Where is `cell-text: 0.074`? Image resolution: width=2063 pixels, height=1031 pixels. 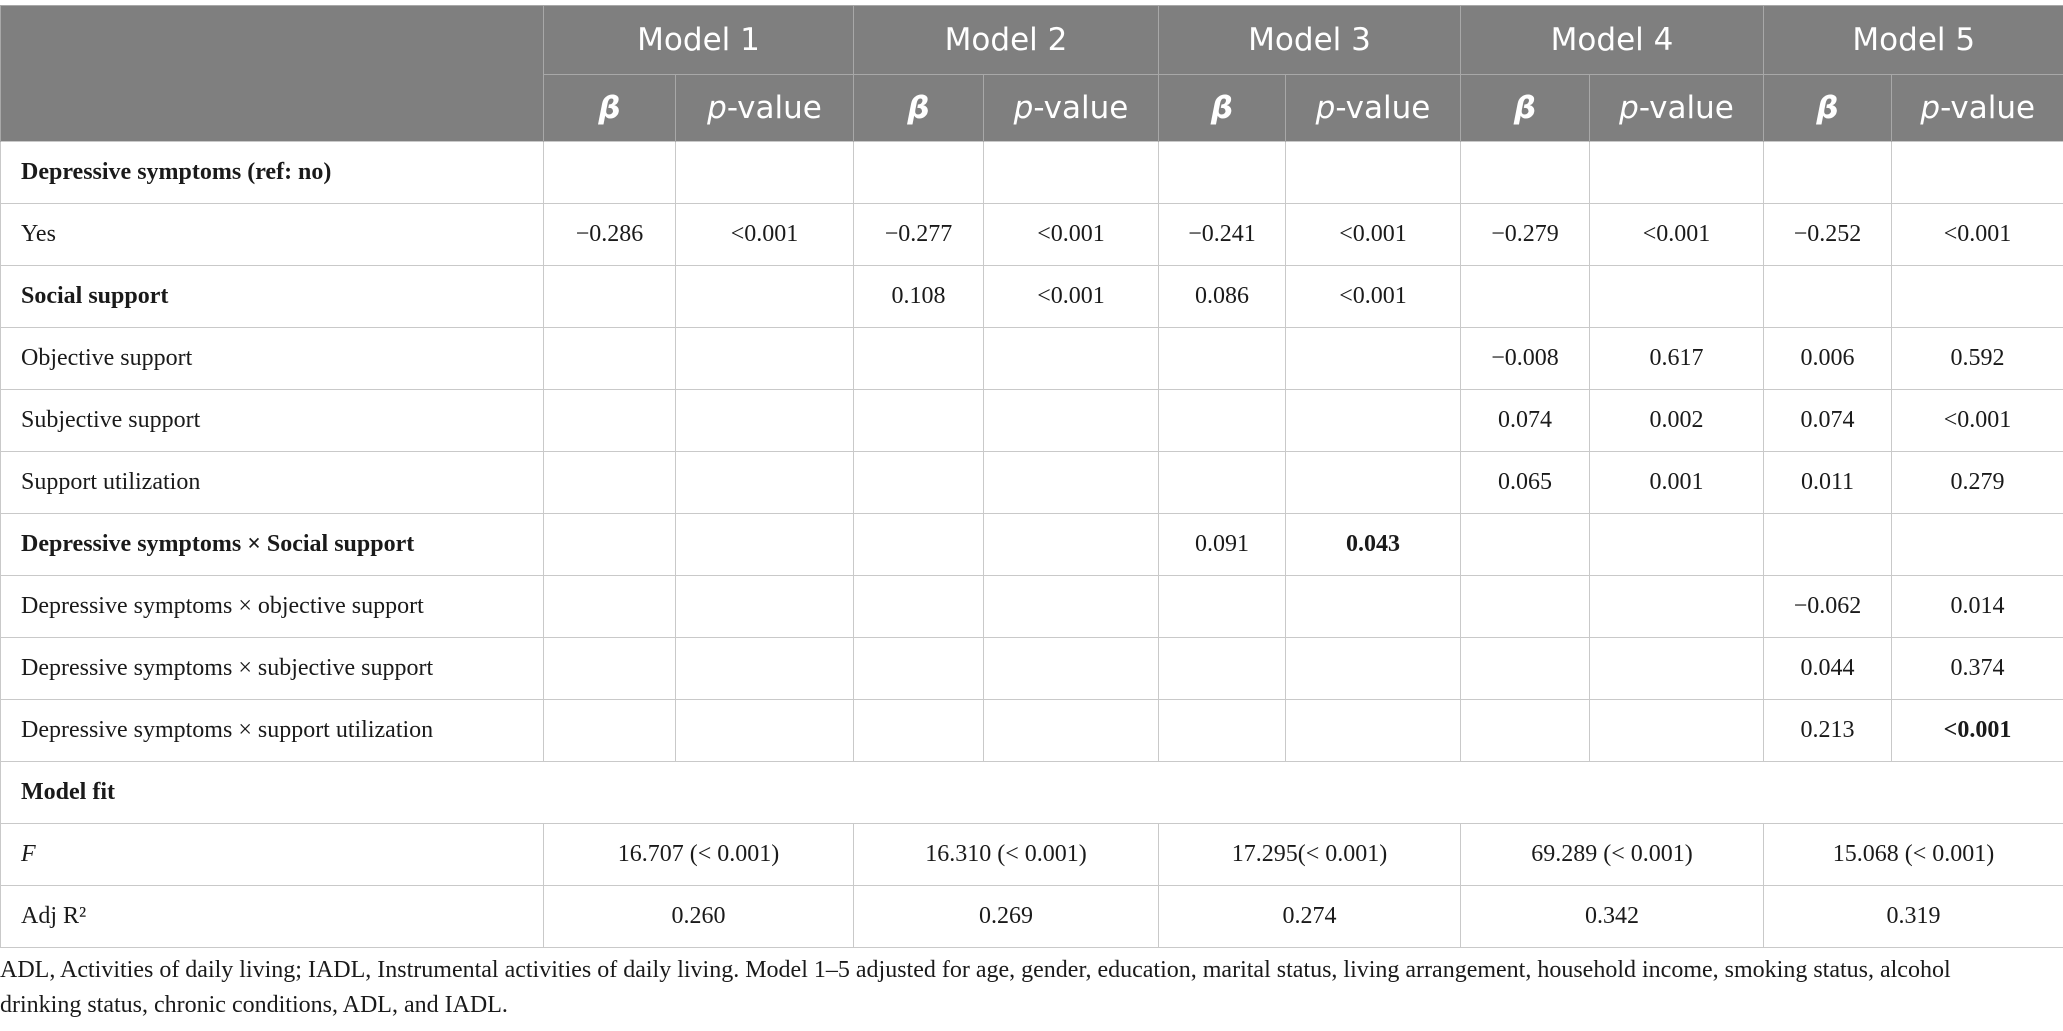 cell-text: 0.074 is located at coordinates (1525, 420).